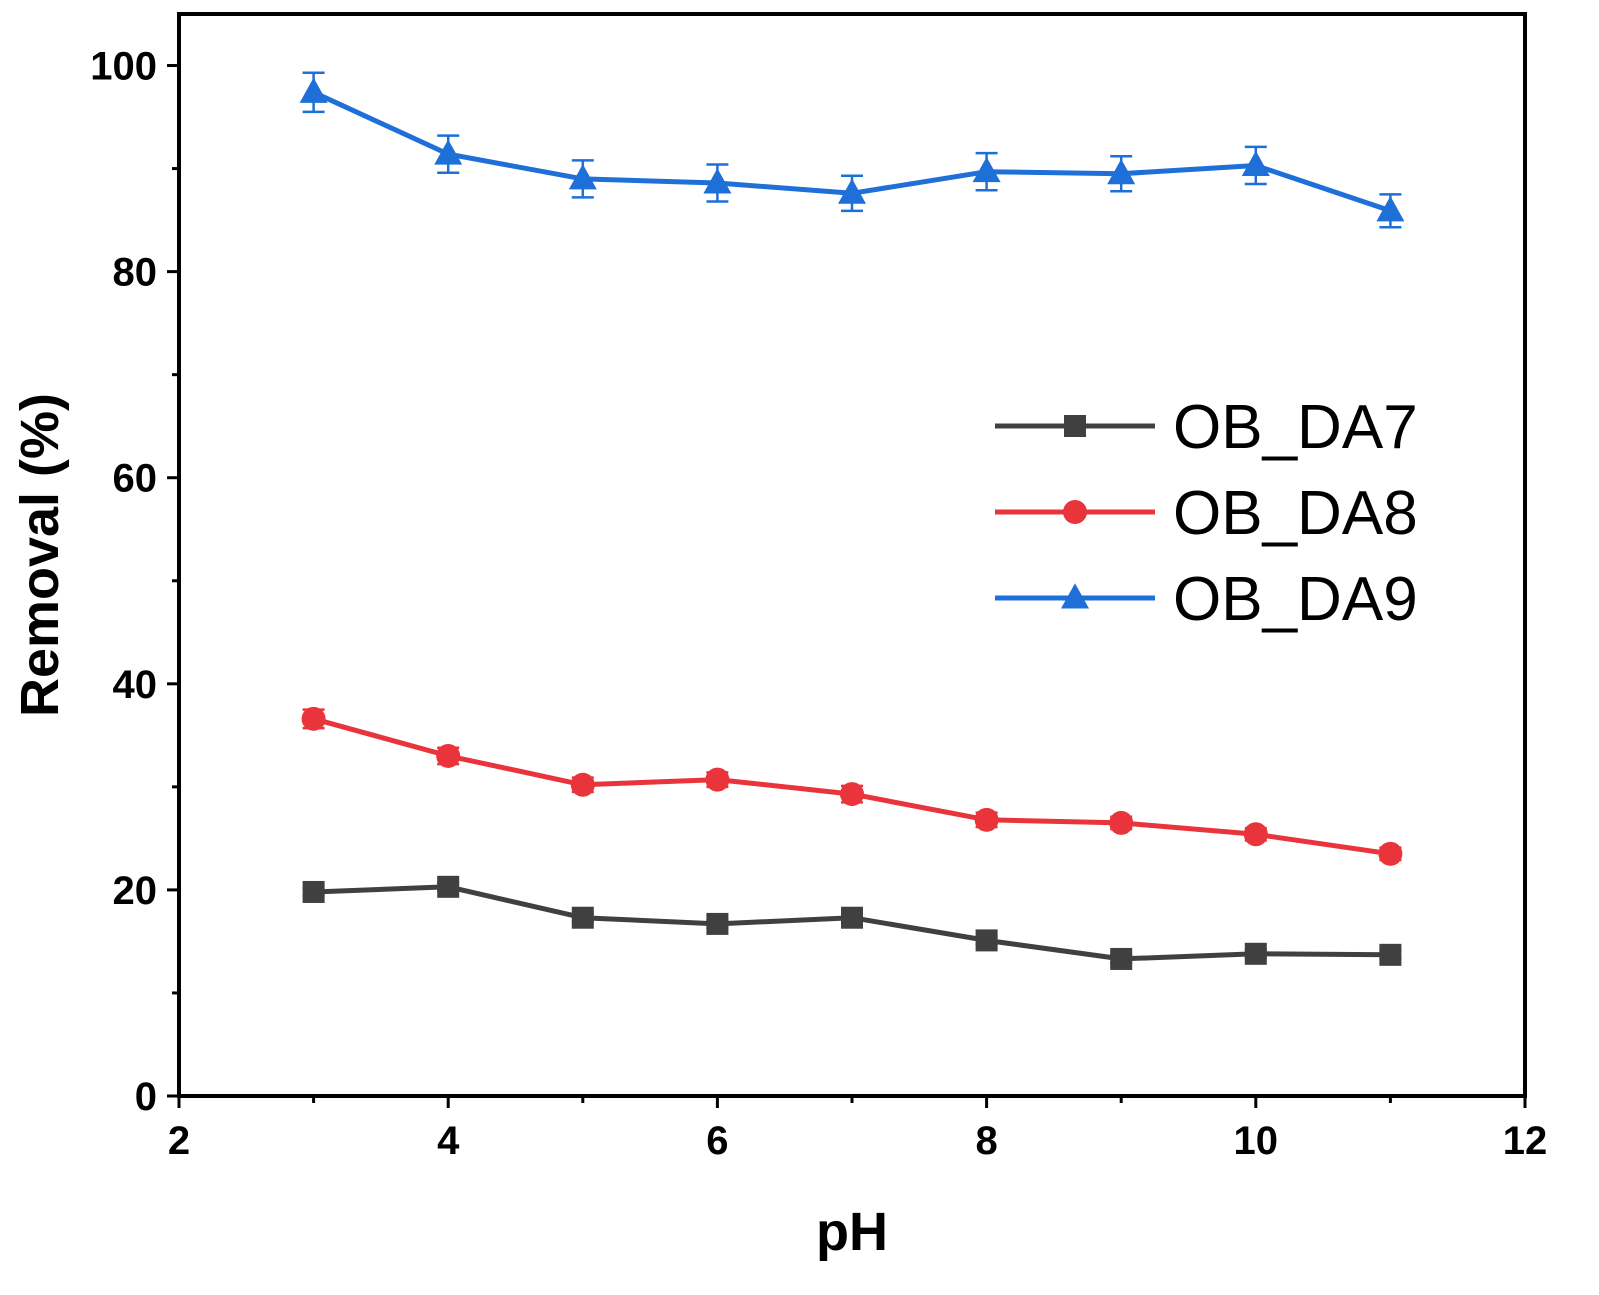 Image resolution: width=1599 pixels, height=1295 pixels. What do you see at coordinates (852, 150) in the screenshot?
I see `series-ob-da9` at bounding box center [852, 150].